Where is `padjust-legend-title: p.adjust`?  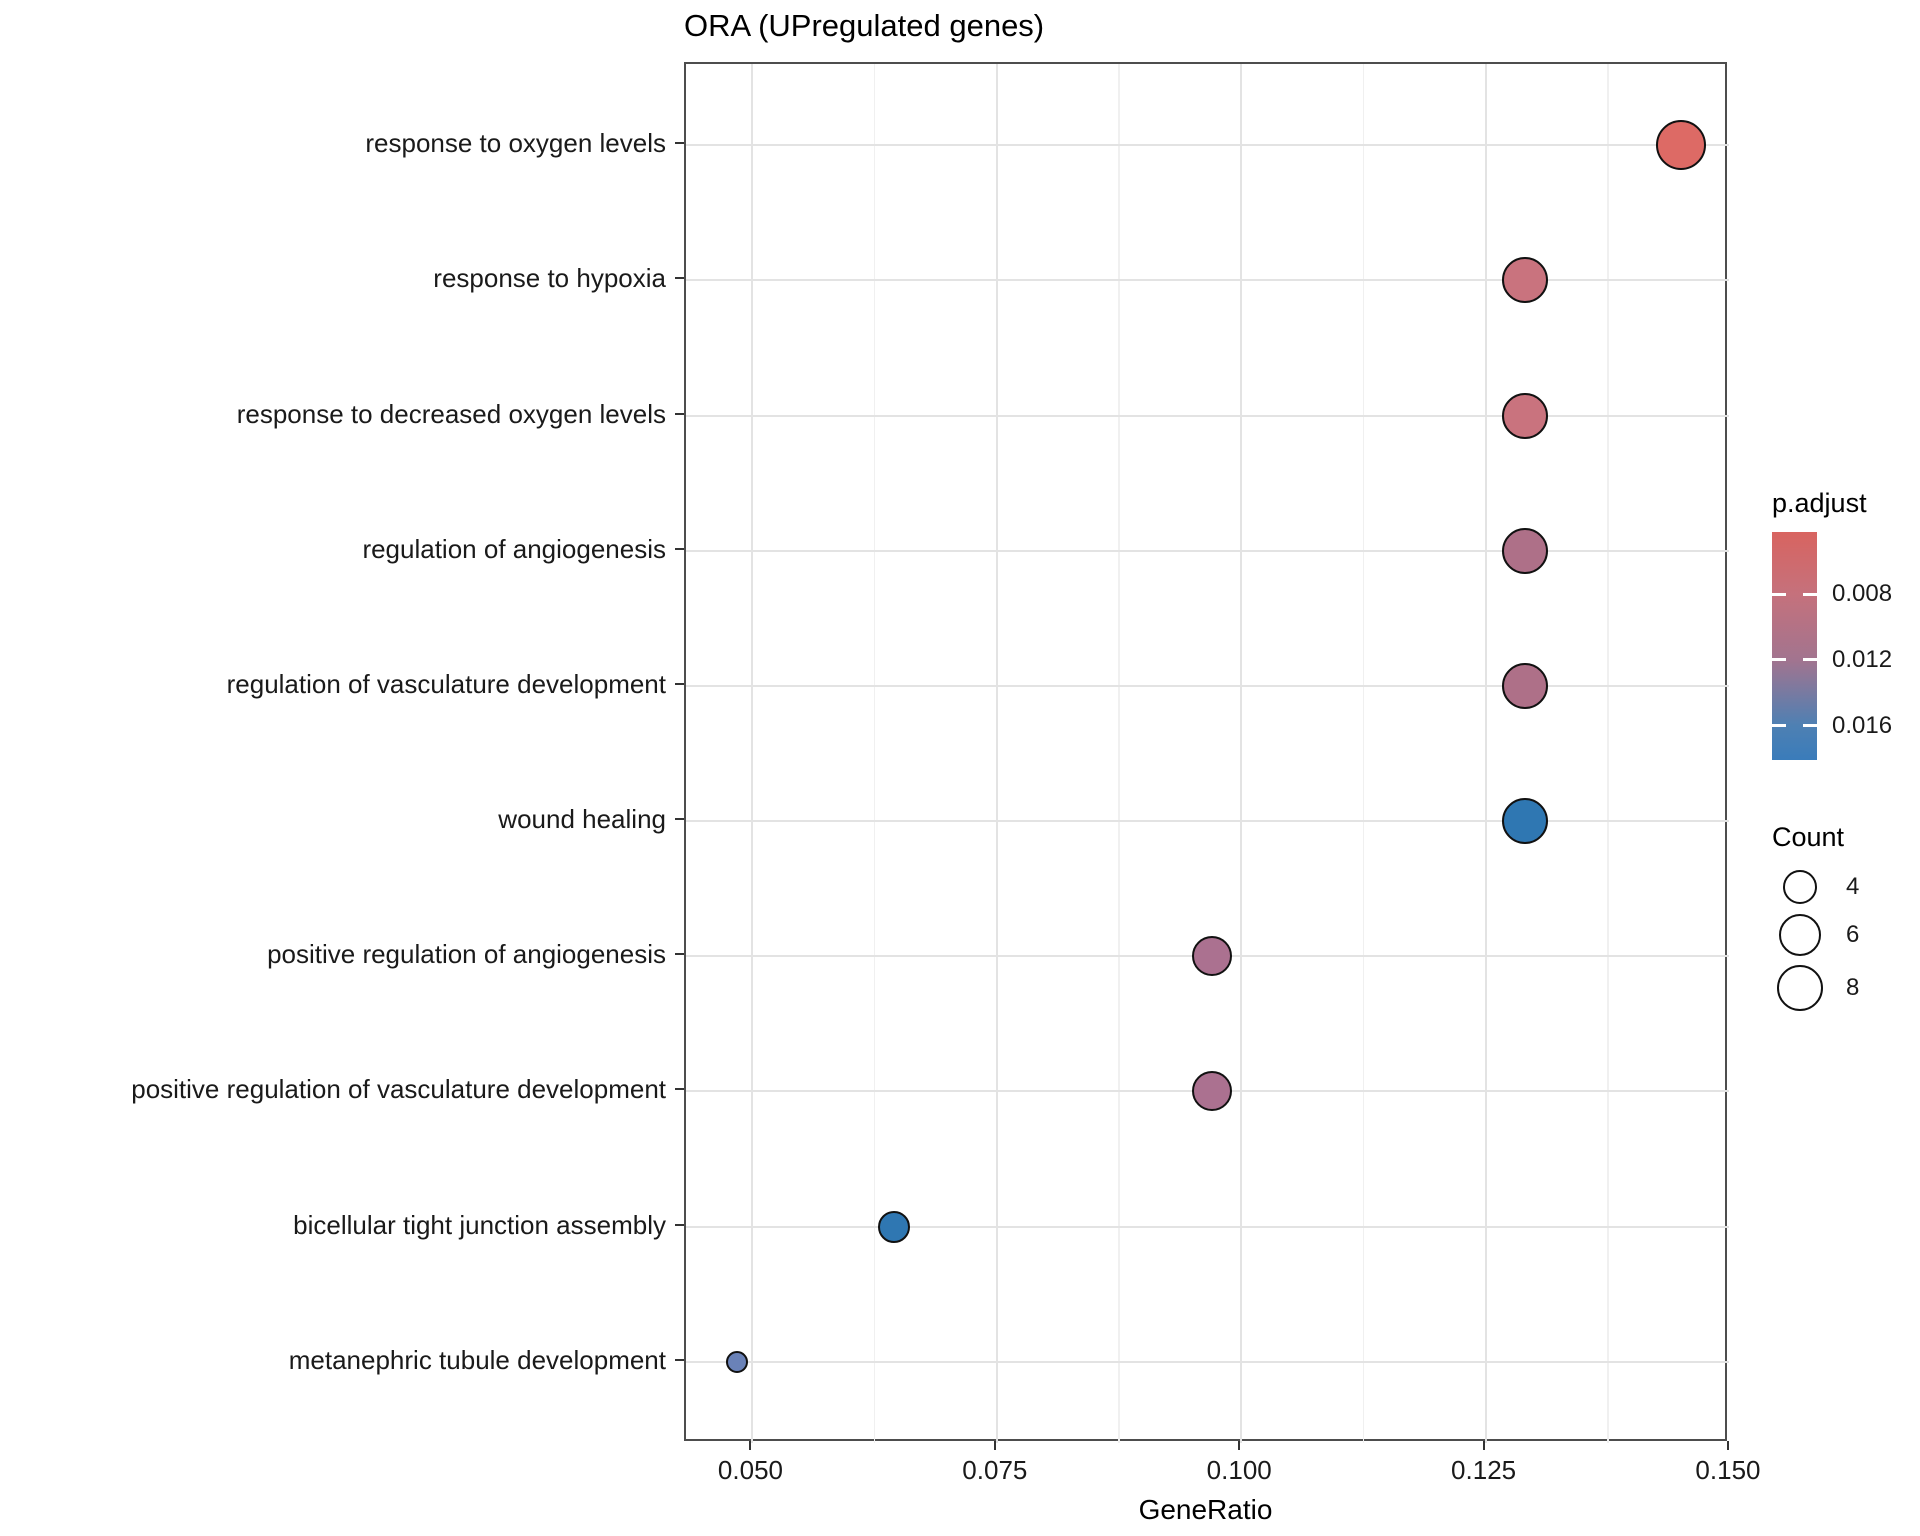 padjust-legend-title: p.adjust is located at coordinates (1819, 503).